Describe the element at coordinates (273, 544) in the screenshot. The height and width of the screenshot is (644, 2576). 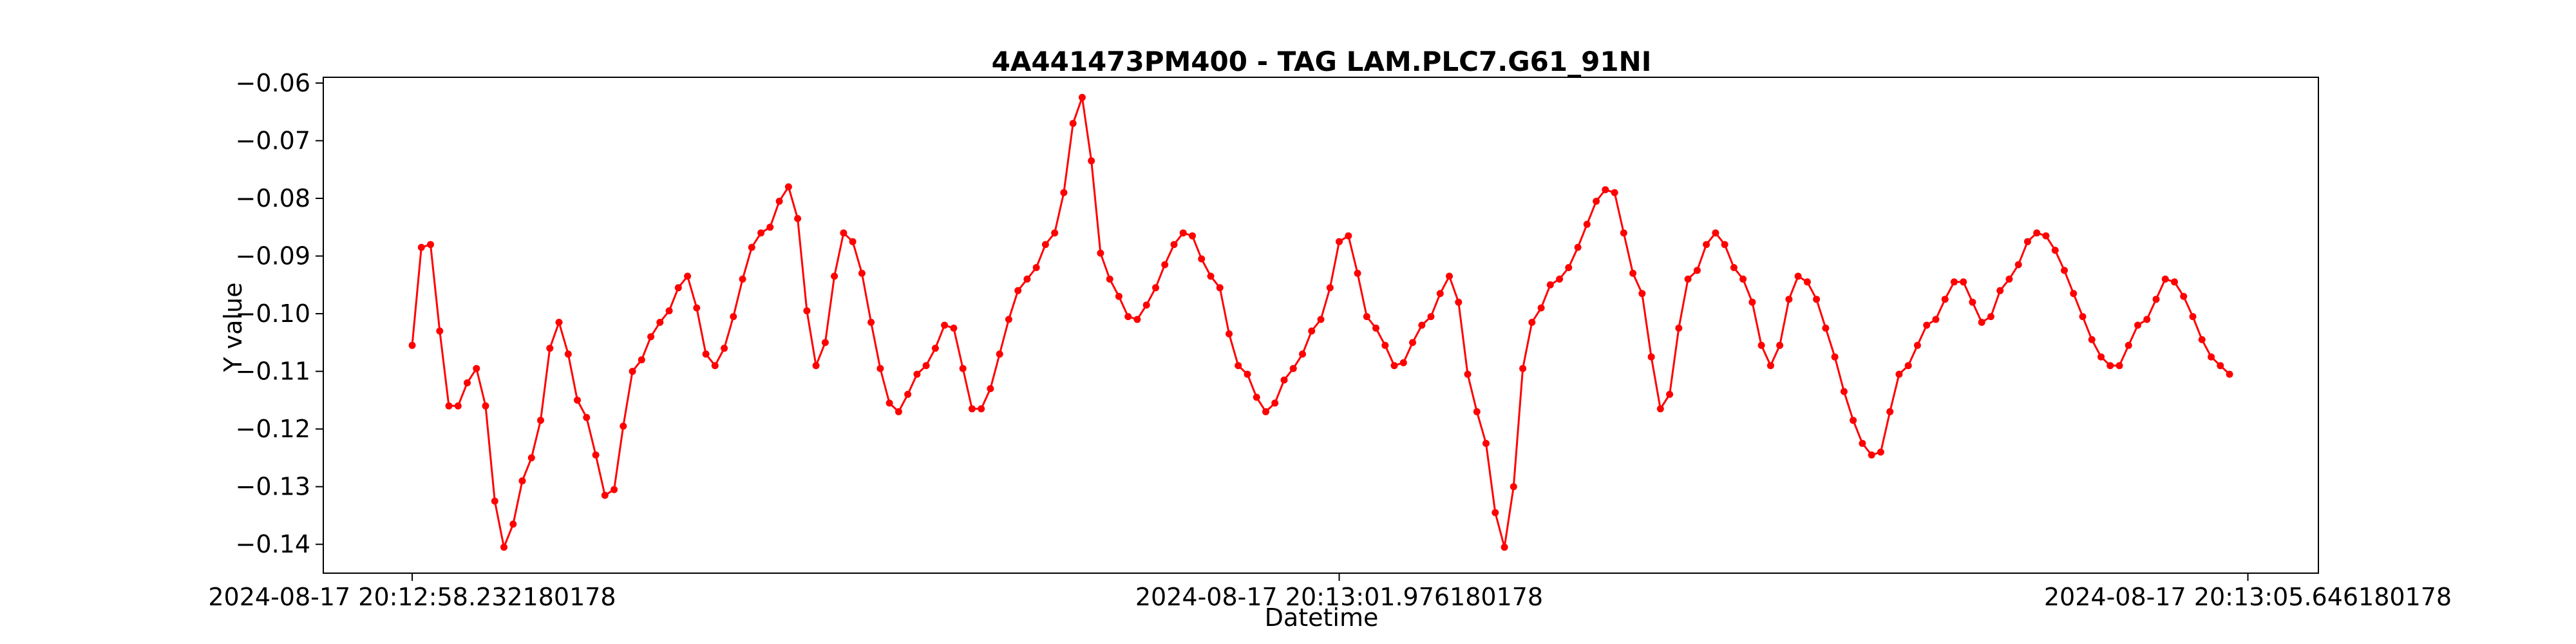
I see `y-tick-label: −0.14` at that location.